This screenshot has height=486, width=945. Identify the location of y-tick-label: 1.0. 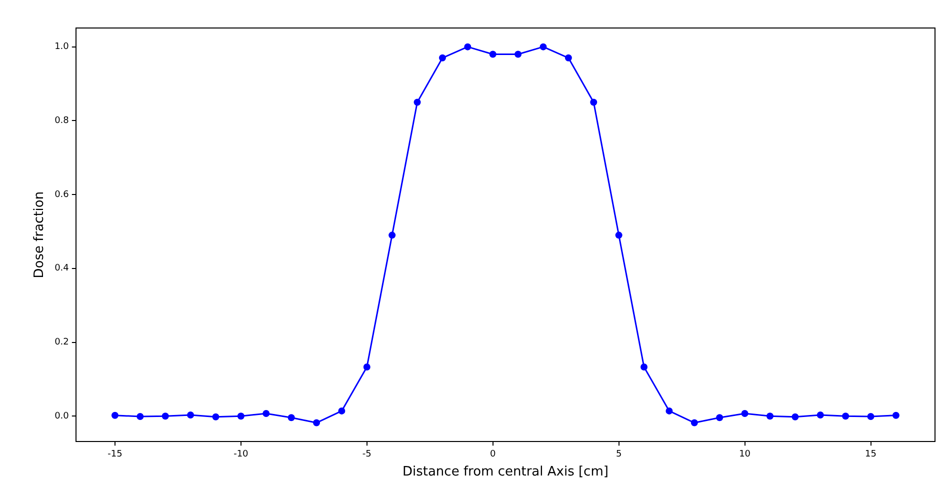
(62, 47).